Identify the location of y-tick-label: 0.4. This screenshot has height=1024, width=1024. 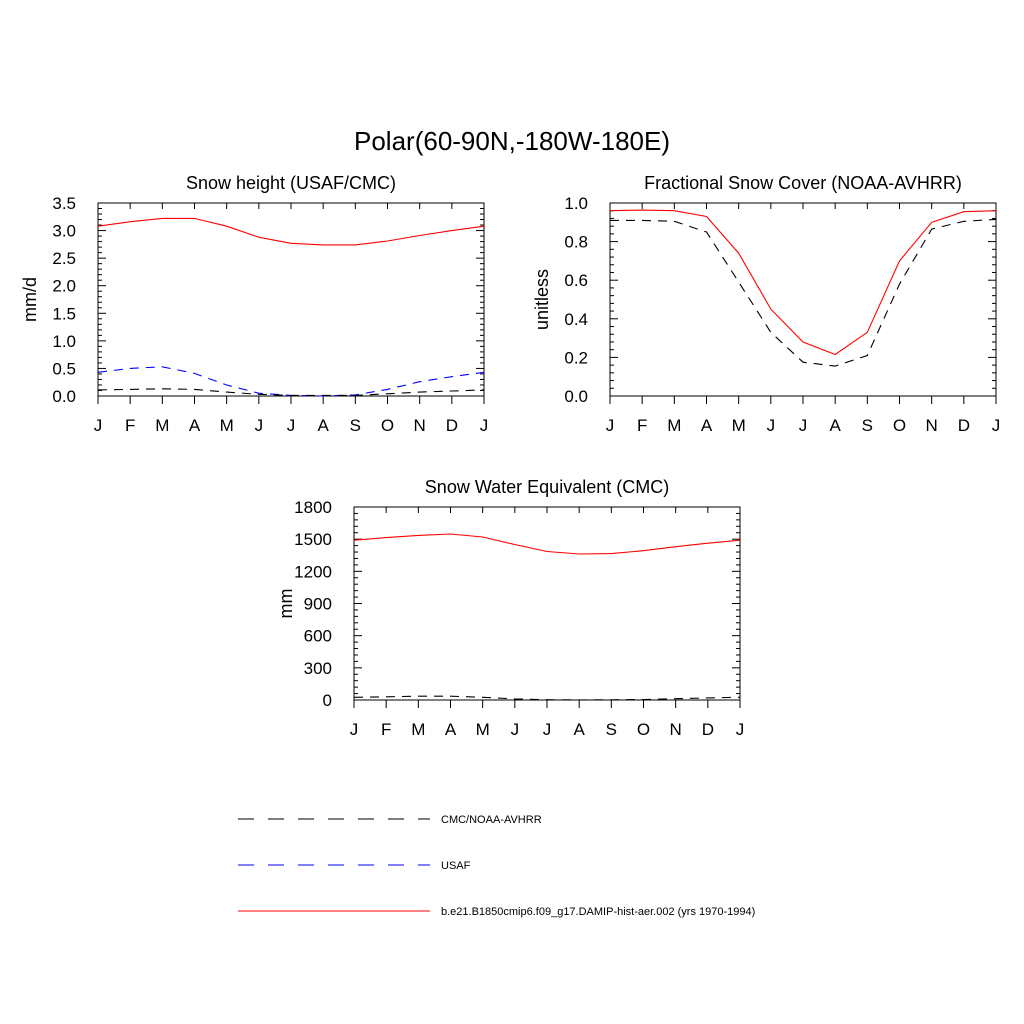
(576, 319).